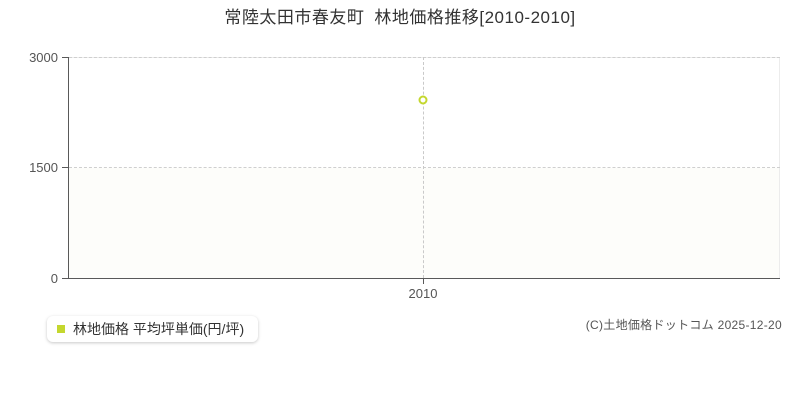  I want to click on x-tick-label-2010: 2010, so click(423, 293).